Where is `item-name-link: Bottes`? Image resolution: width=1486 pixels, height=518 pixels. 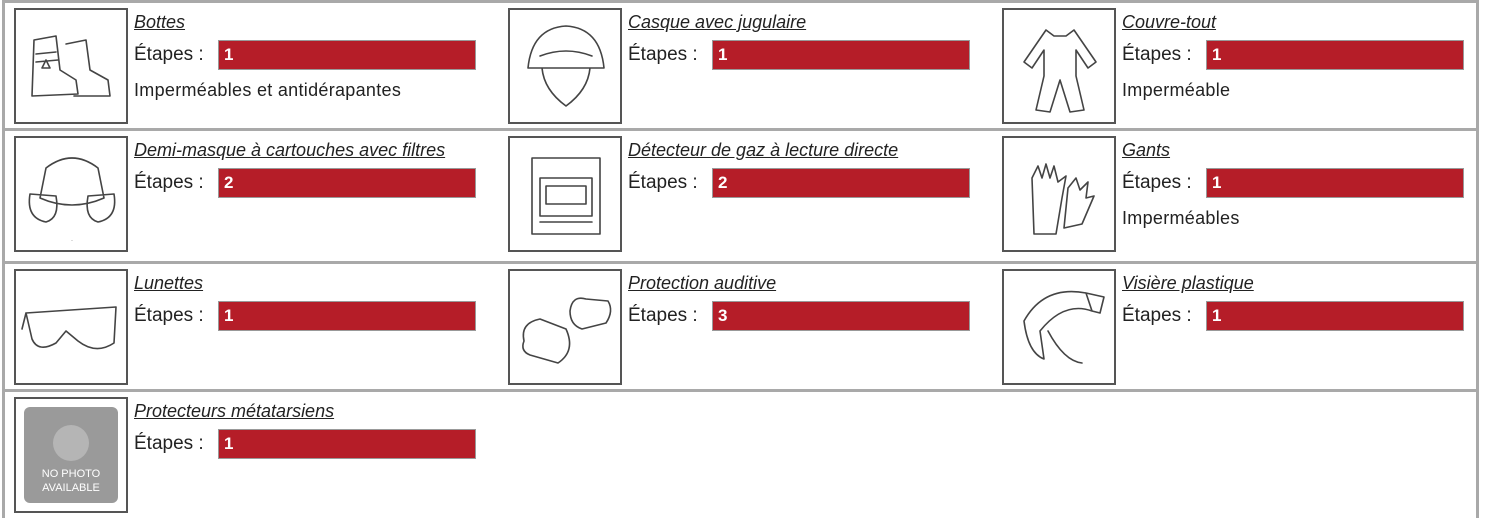
item-name-link: Bottes is located at coordinates (160, 22).